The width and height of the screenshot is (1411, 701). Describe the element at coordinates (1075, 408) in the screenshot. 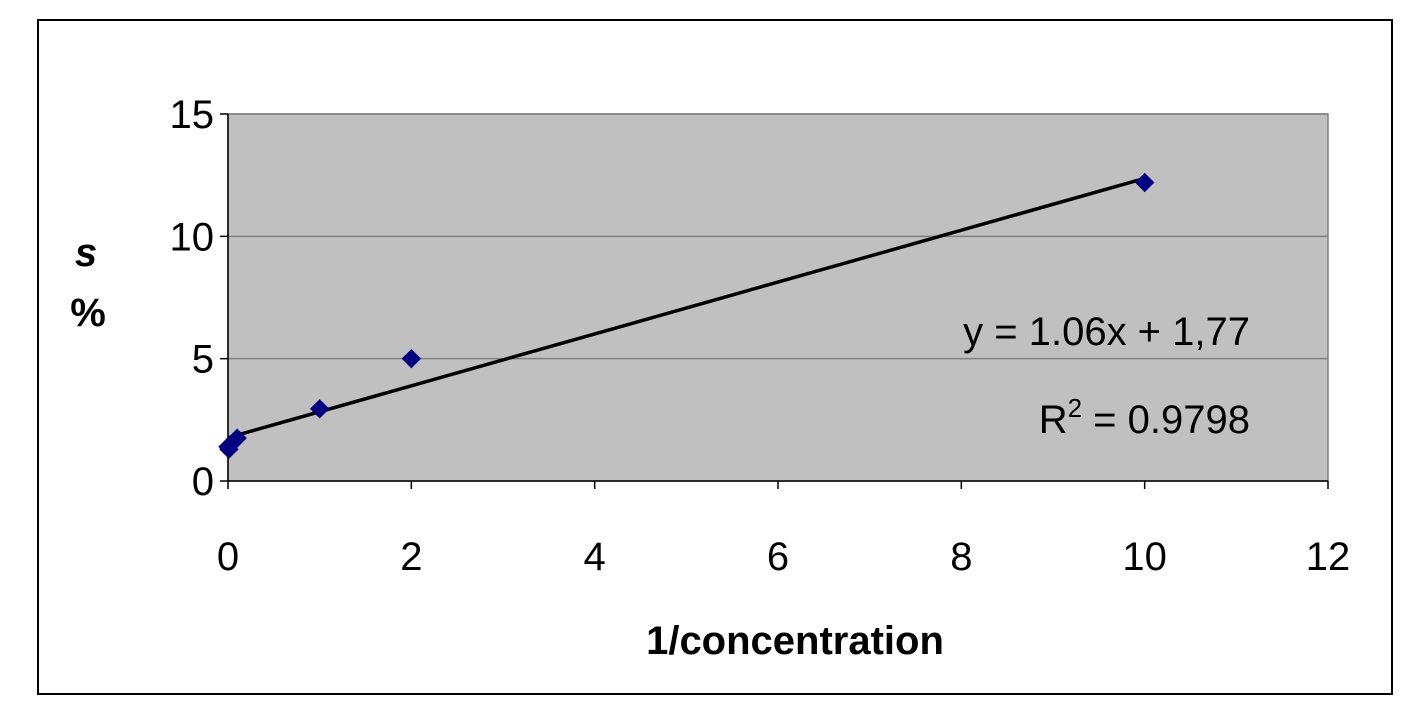

I see `r-squared-superscript: 2` at that location.